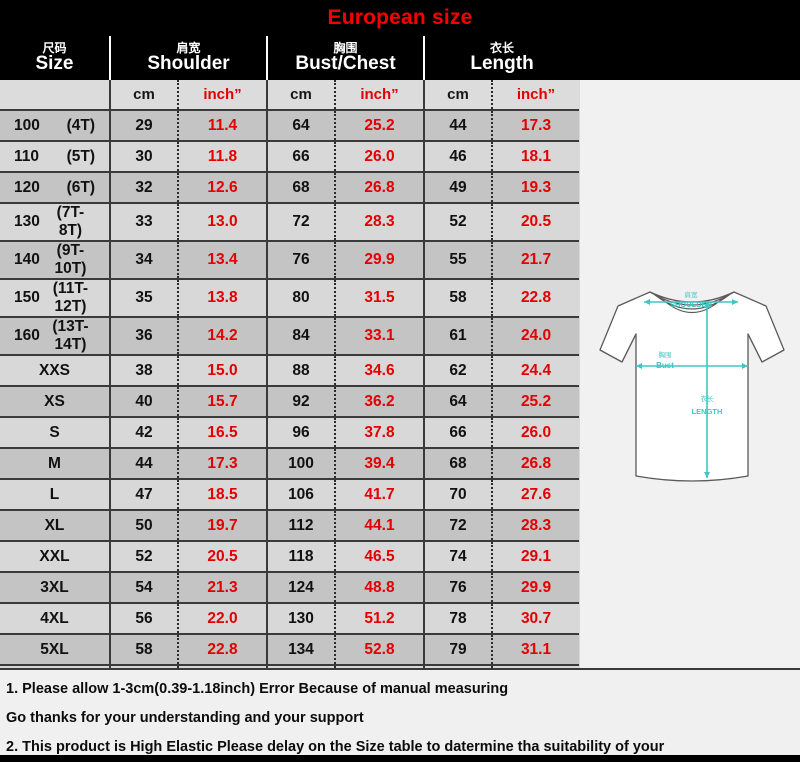  What do you see at coordinates (735, 302) in the screenshot?
I see `shoulder-arrow-right-icon` at bounding box center [735, 302].